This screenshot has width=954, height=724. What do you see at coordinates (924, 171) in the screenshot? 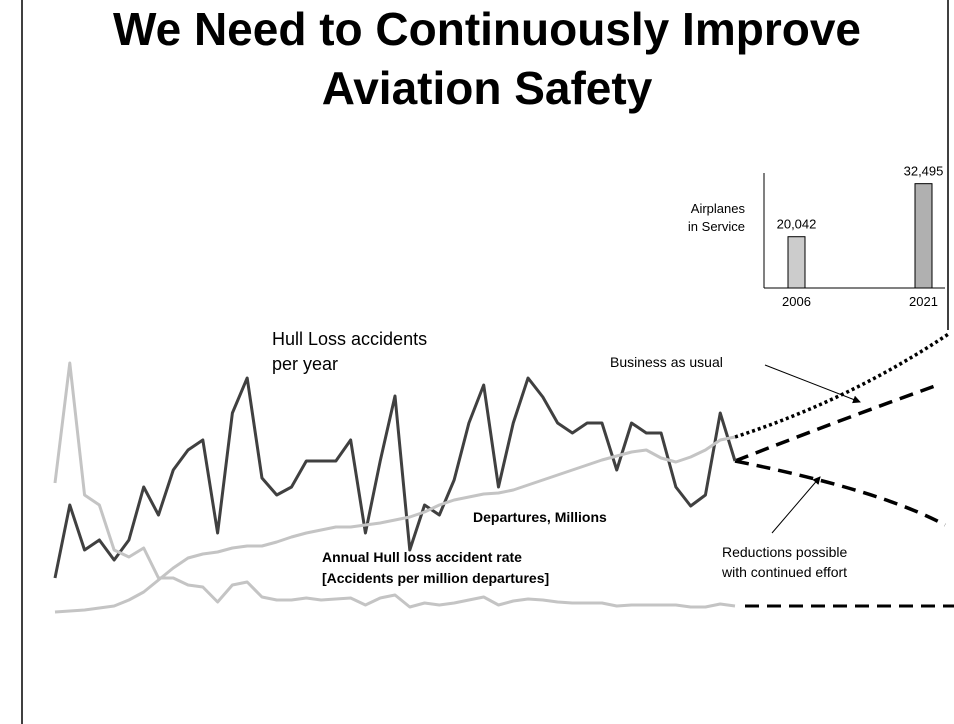
I see `bar-value-label: 32,495` at bounding box center [924, 171].